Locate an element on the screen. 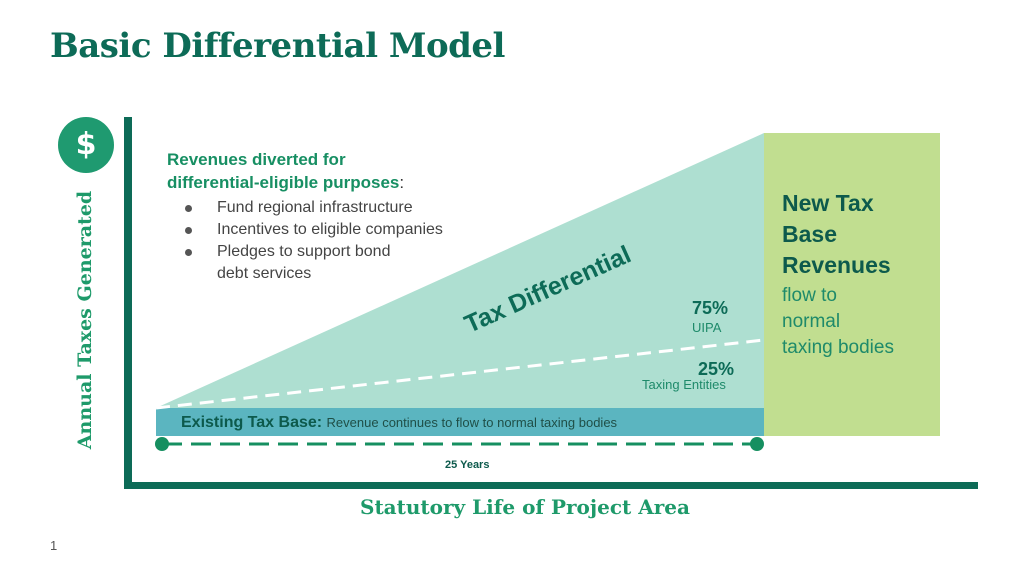 The width and height of the screenshot is (1024, 576). y-axis is located at coordinates (128, 303).